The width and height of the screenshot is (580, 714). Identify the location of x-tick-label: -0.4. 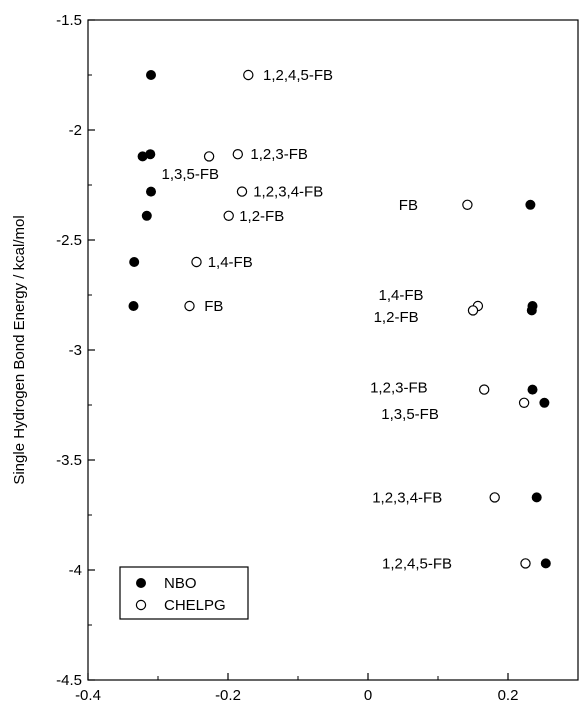
(88, 695).